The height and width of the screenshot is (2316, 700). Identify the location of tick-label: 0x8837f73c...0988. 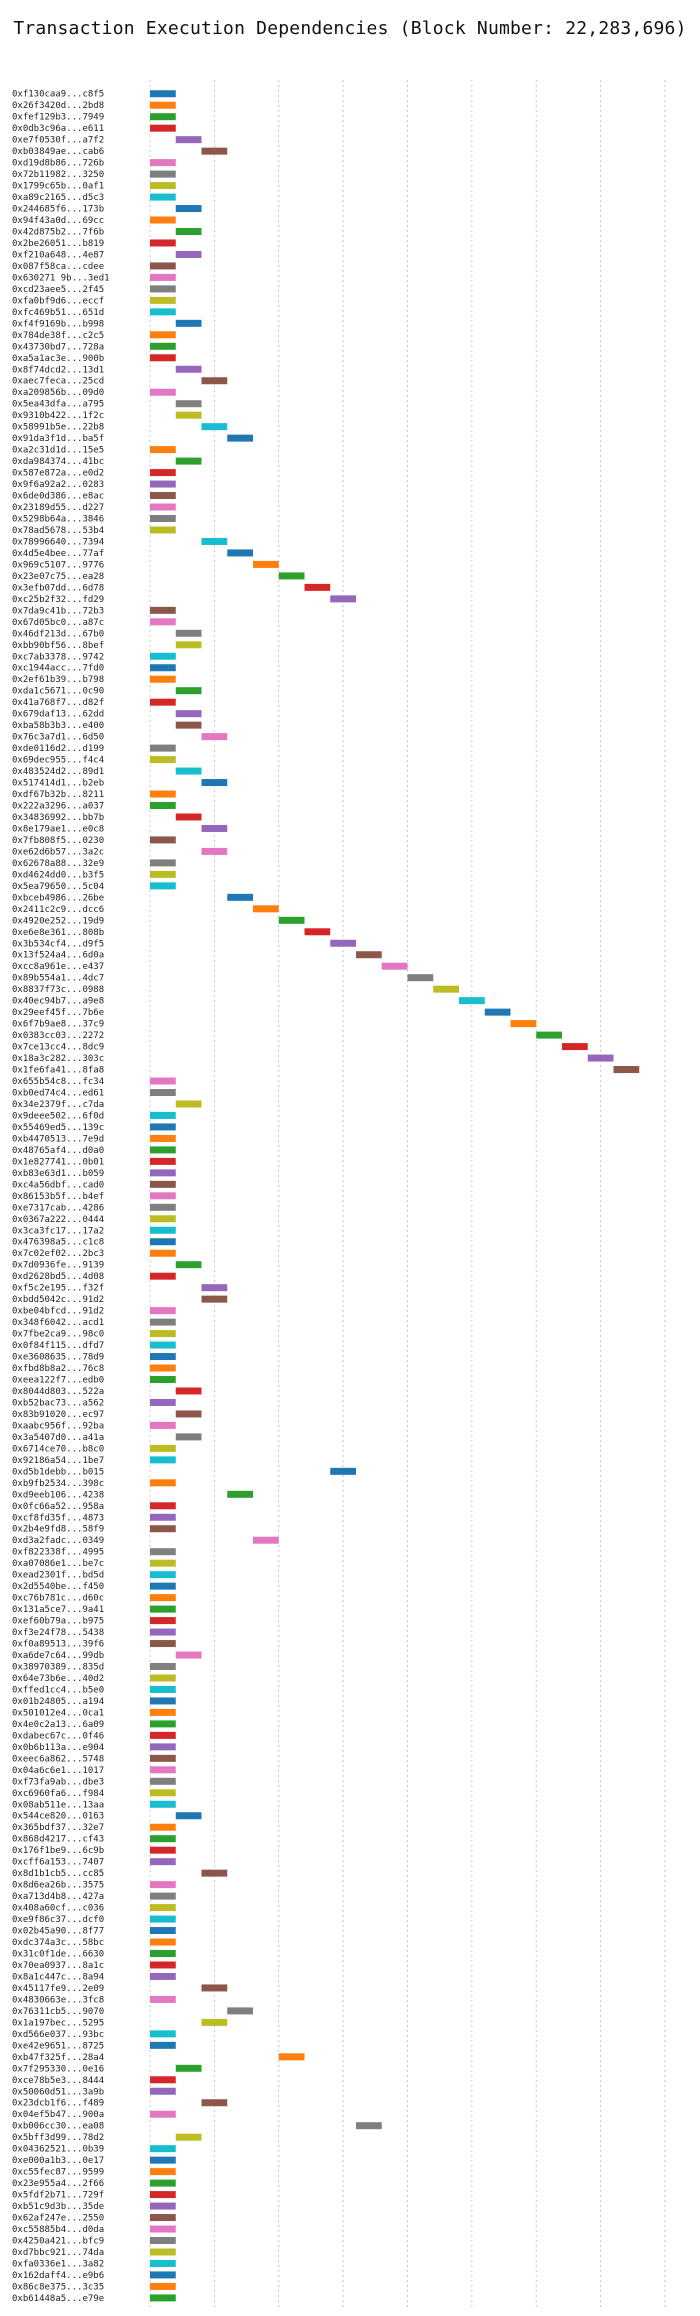
(58, 990).